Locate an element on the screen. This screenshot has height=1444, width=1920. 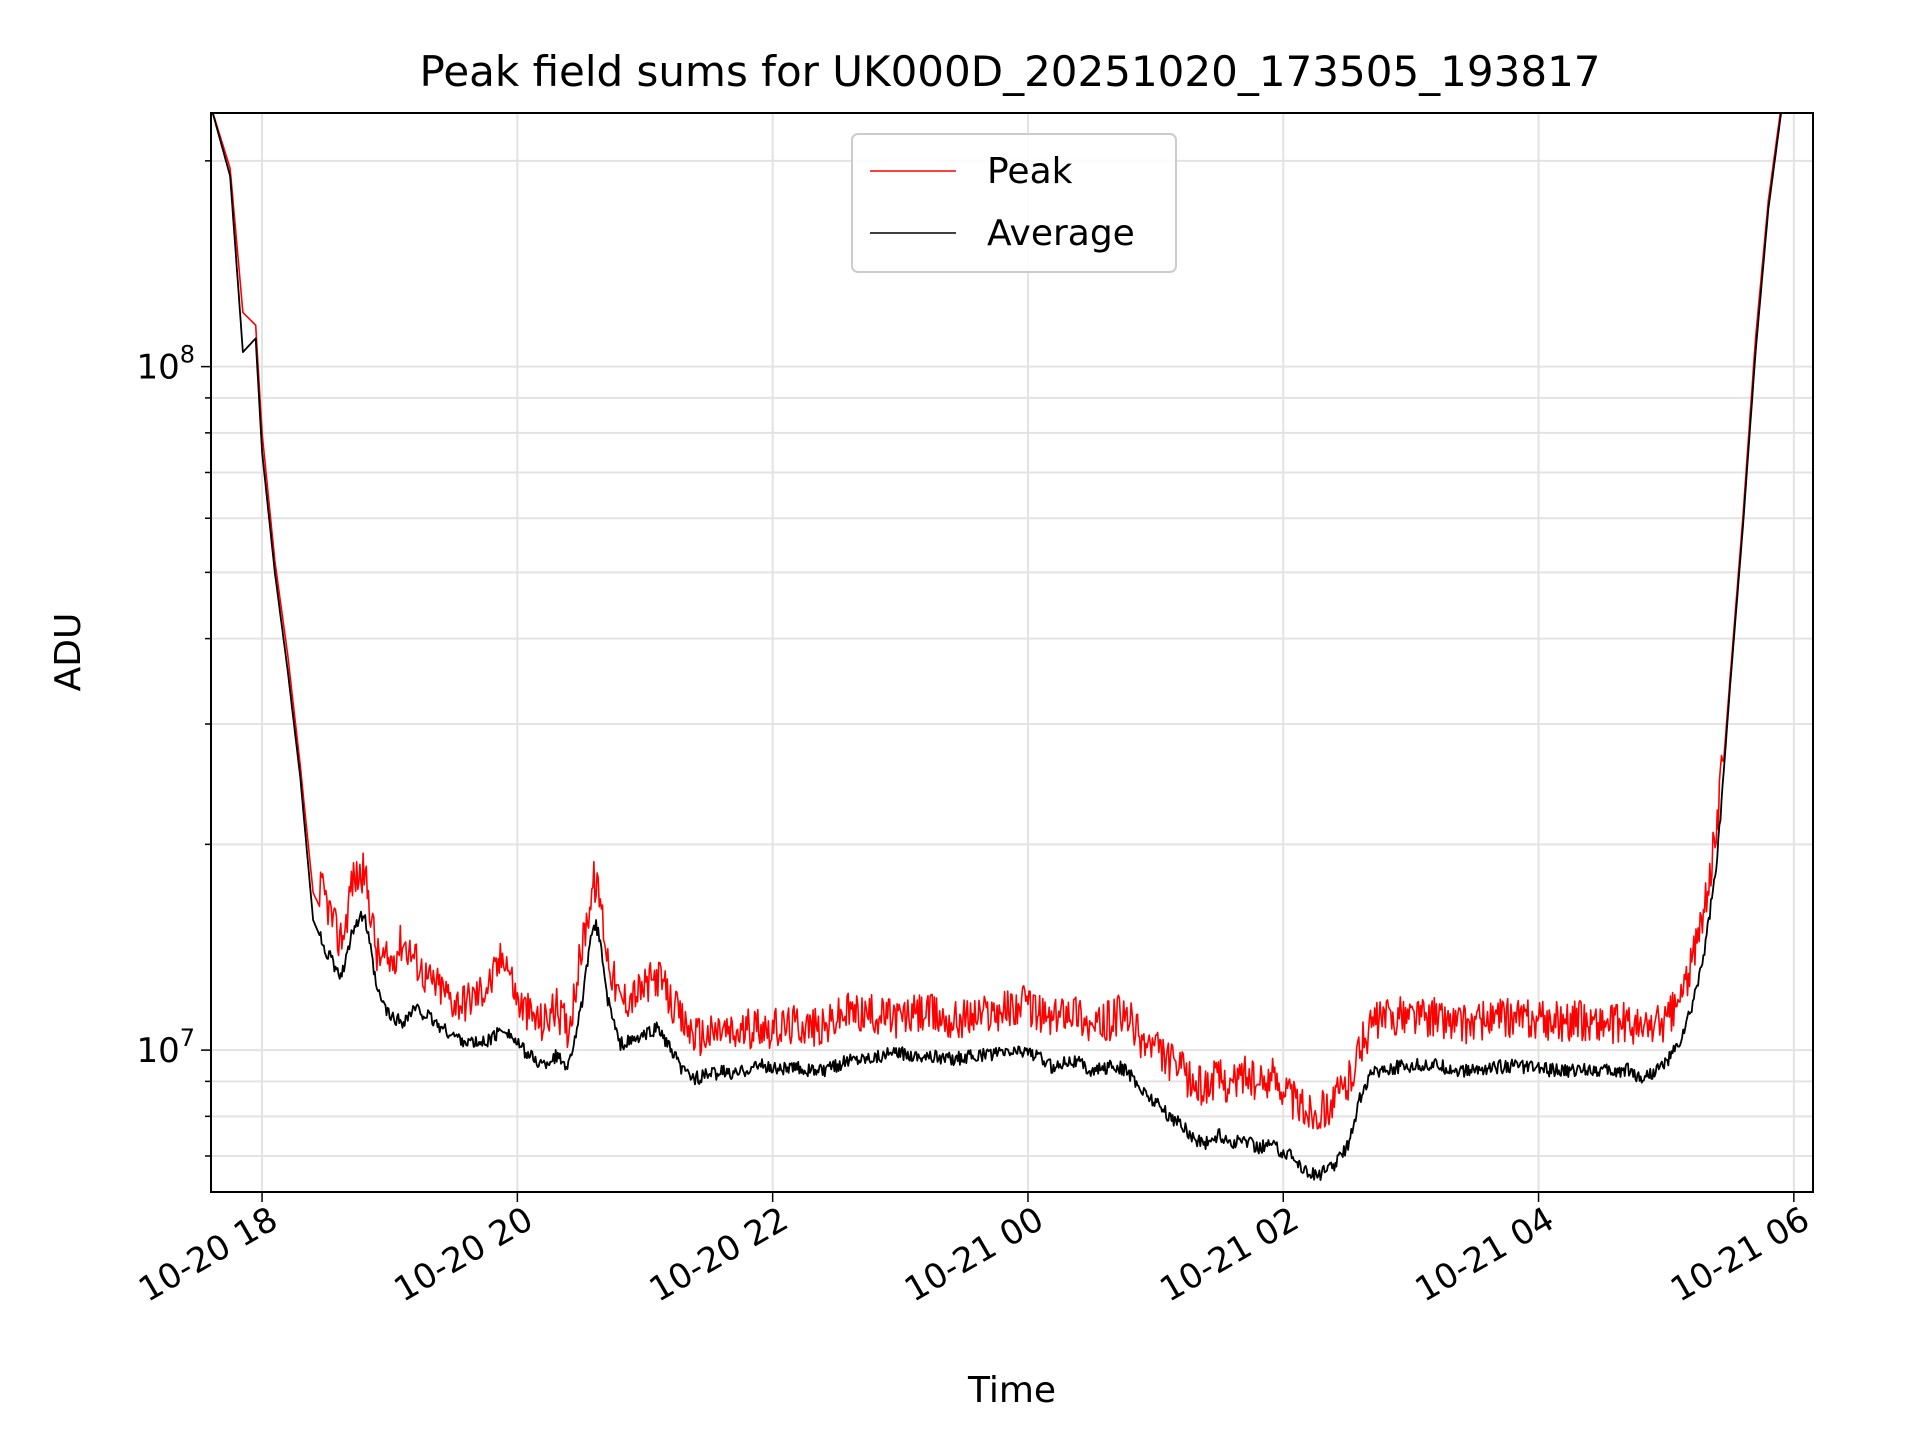
legend: Peak Average is located at coordinates (1014, 203).